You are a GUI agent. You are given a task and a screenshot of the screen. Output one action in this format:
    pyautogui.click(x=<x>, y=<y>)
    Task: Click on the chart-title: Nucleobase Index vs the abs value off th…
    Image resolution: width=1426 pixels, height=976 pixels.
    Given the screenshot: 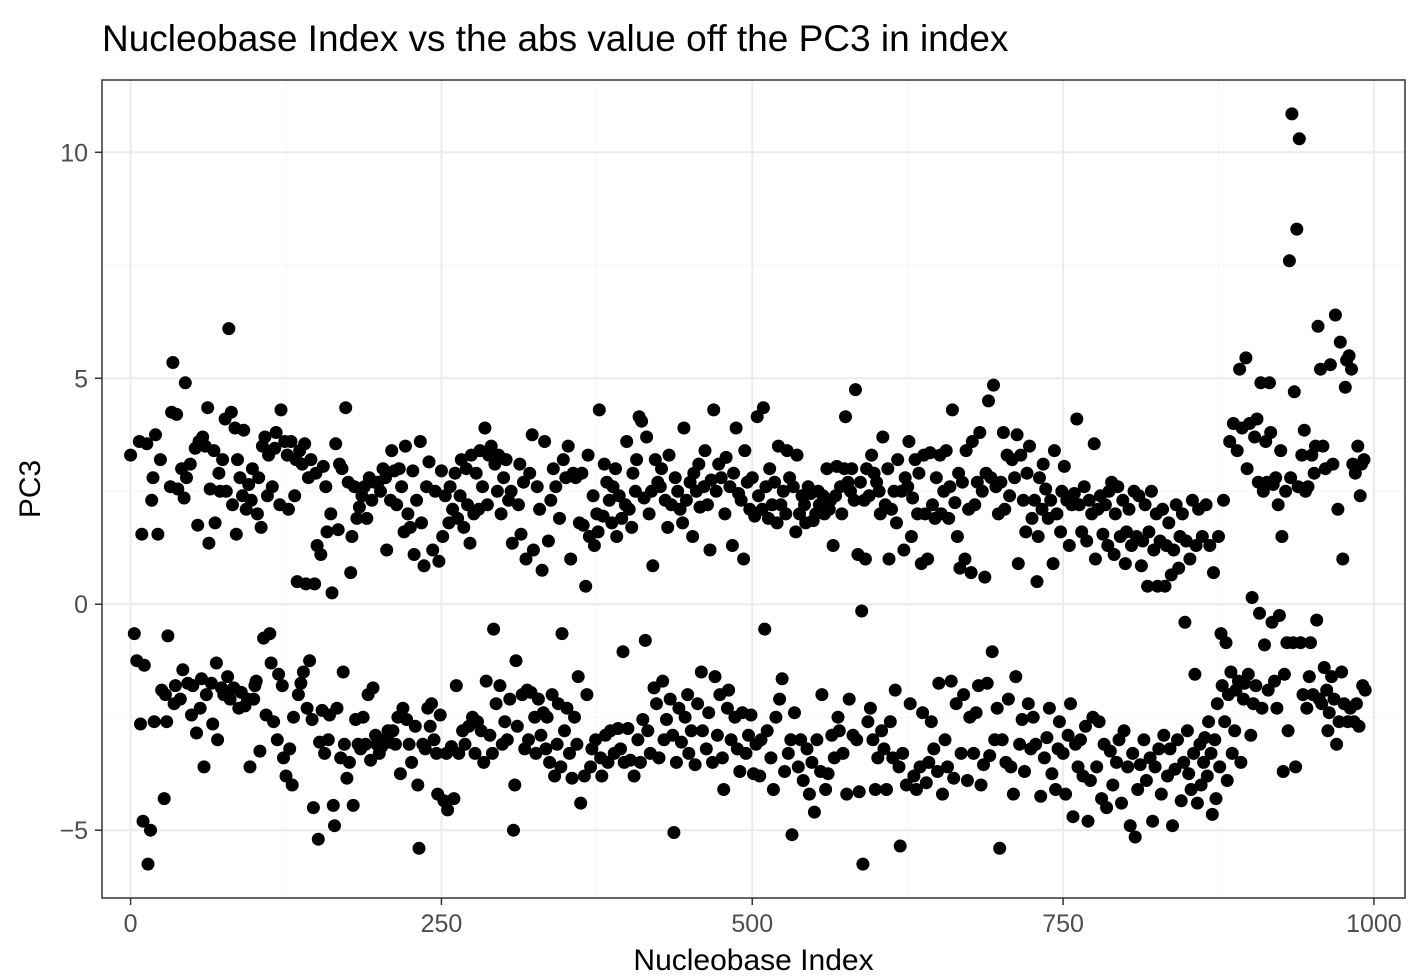 What is the action you would take?
    pyautogui.click(x=555, y=38)
    